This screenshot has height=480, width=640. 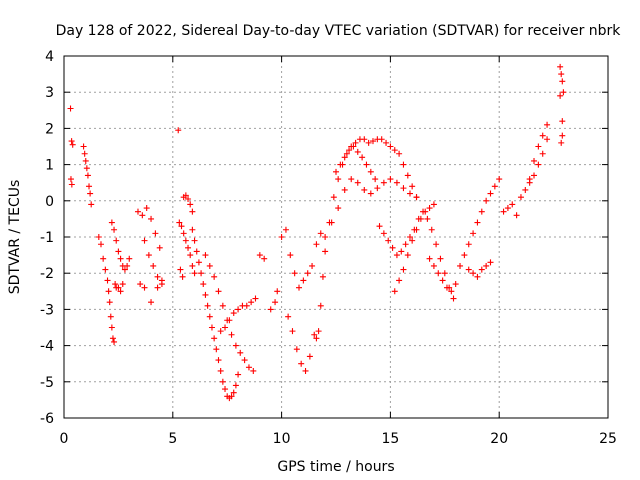 What do you see at coordinates (49, 166) in the screenshot?
I see `y-tick-label: 1` at bounding box center [49, 166].